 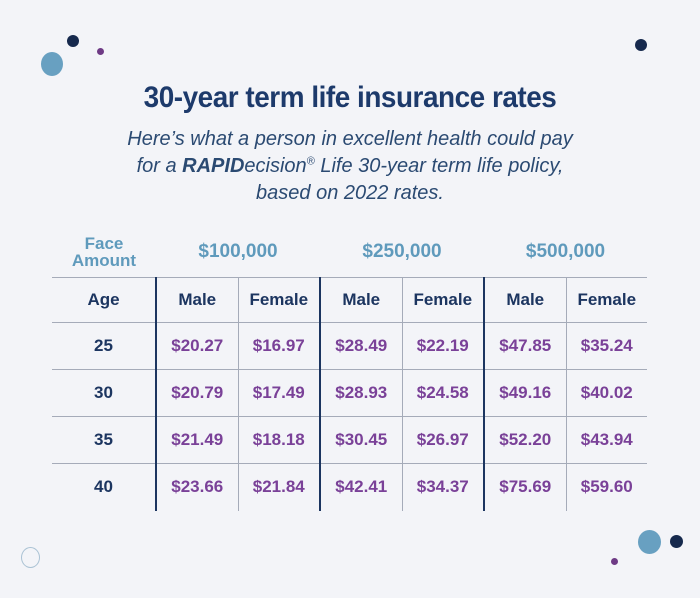 I want to click on face-amount-header-row: Face Amount $100,000 $250,000 $500,000, so click(x=349, y=251).